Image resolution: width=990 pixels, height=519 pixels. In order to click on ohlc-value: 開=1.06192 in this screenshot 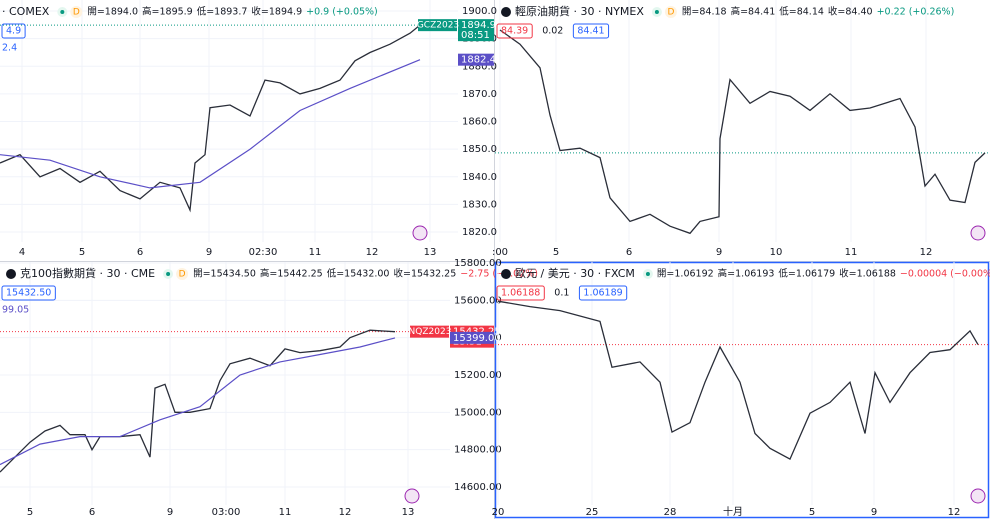, I will do `click(685, 274)`.